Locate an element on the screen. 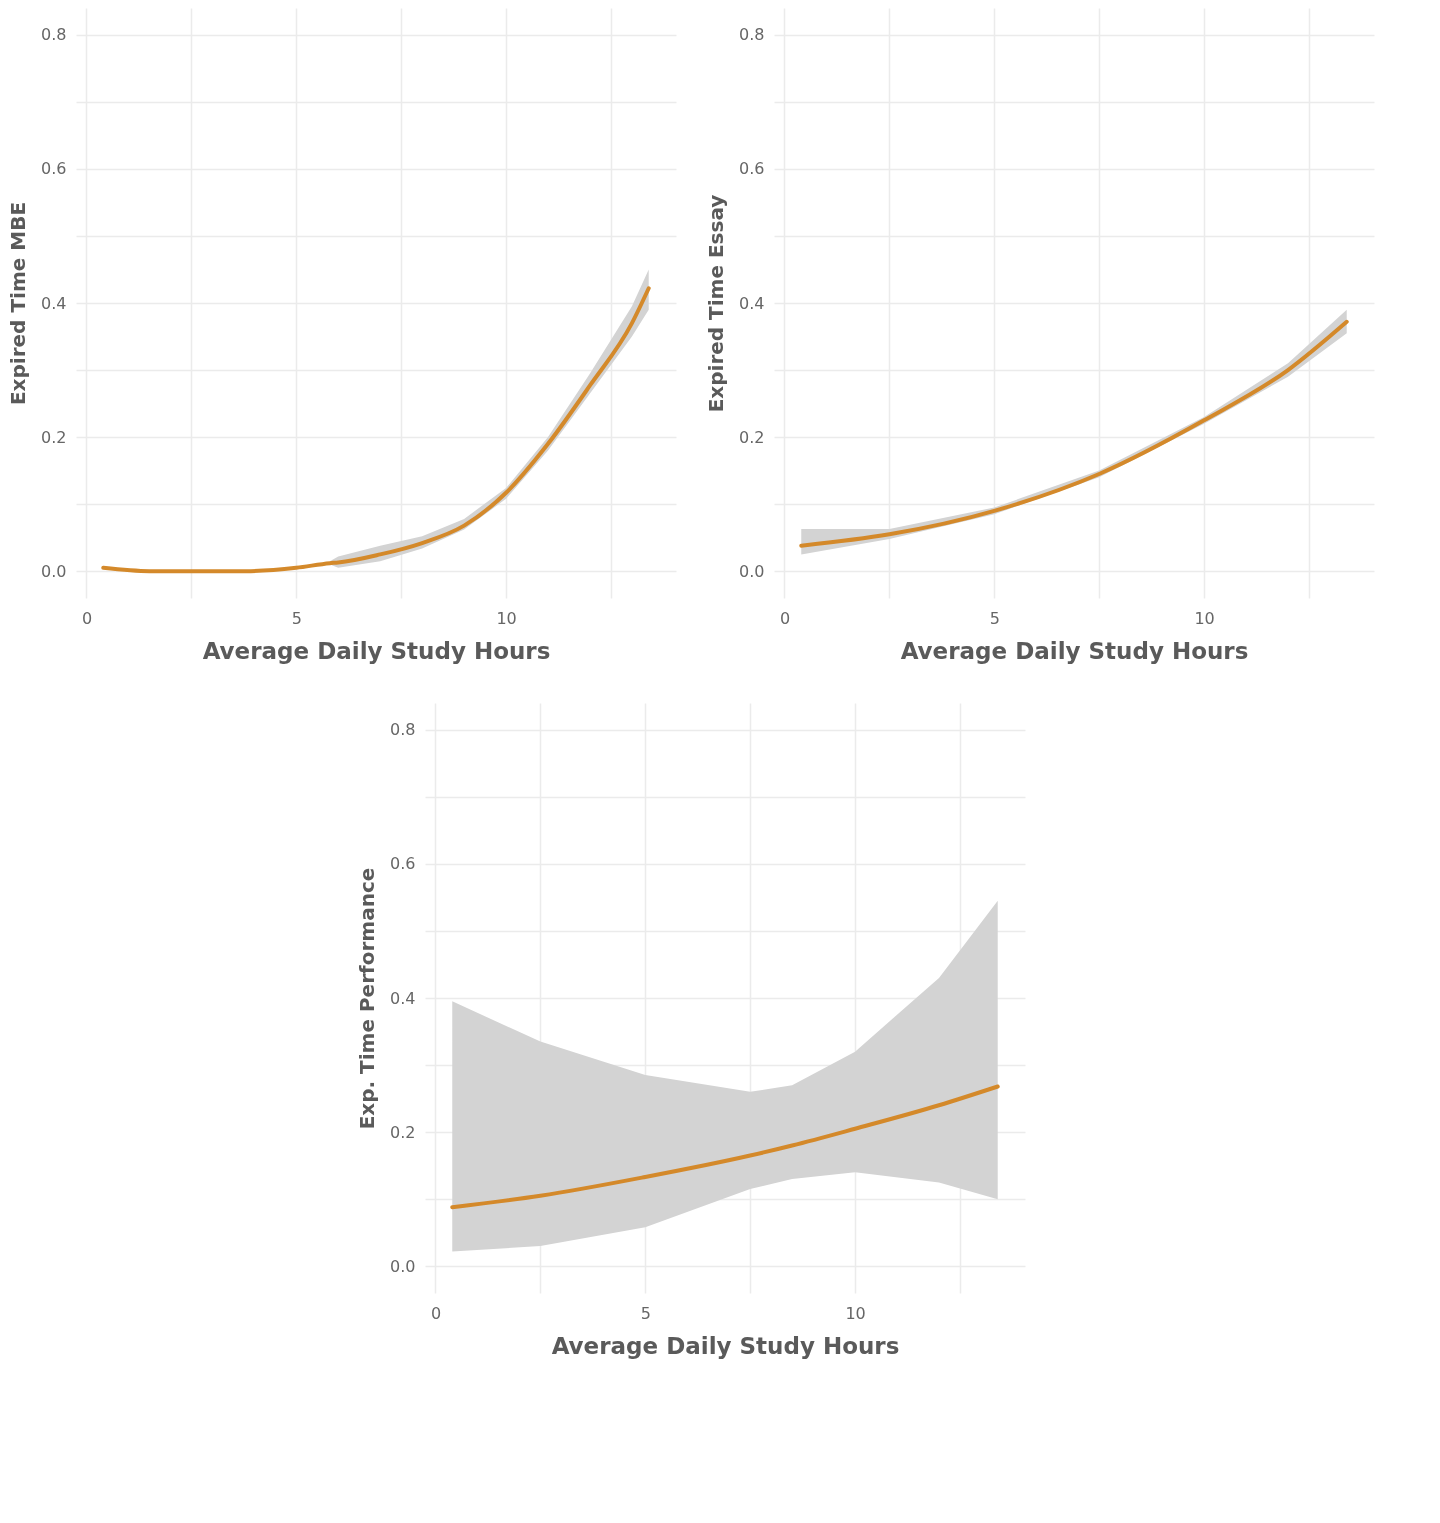 The image size is (1440, 1523). y-axis-title: Exp. Time Performance is located at coordinates (367, 998).